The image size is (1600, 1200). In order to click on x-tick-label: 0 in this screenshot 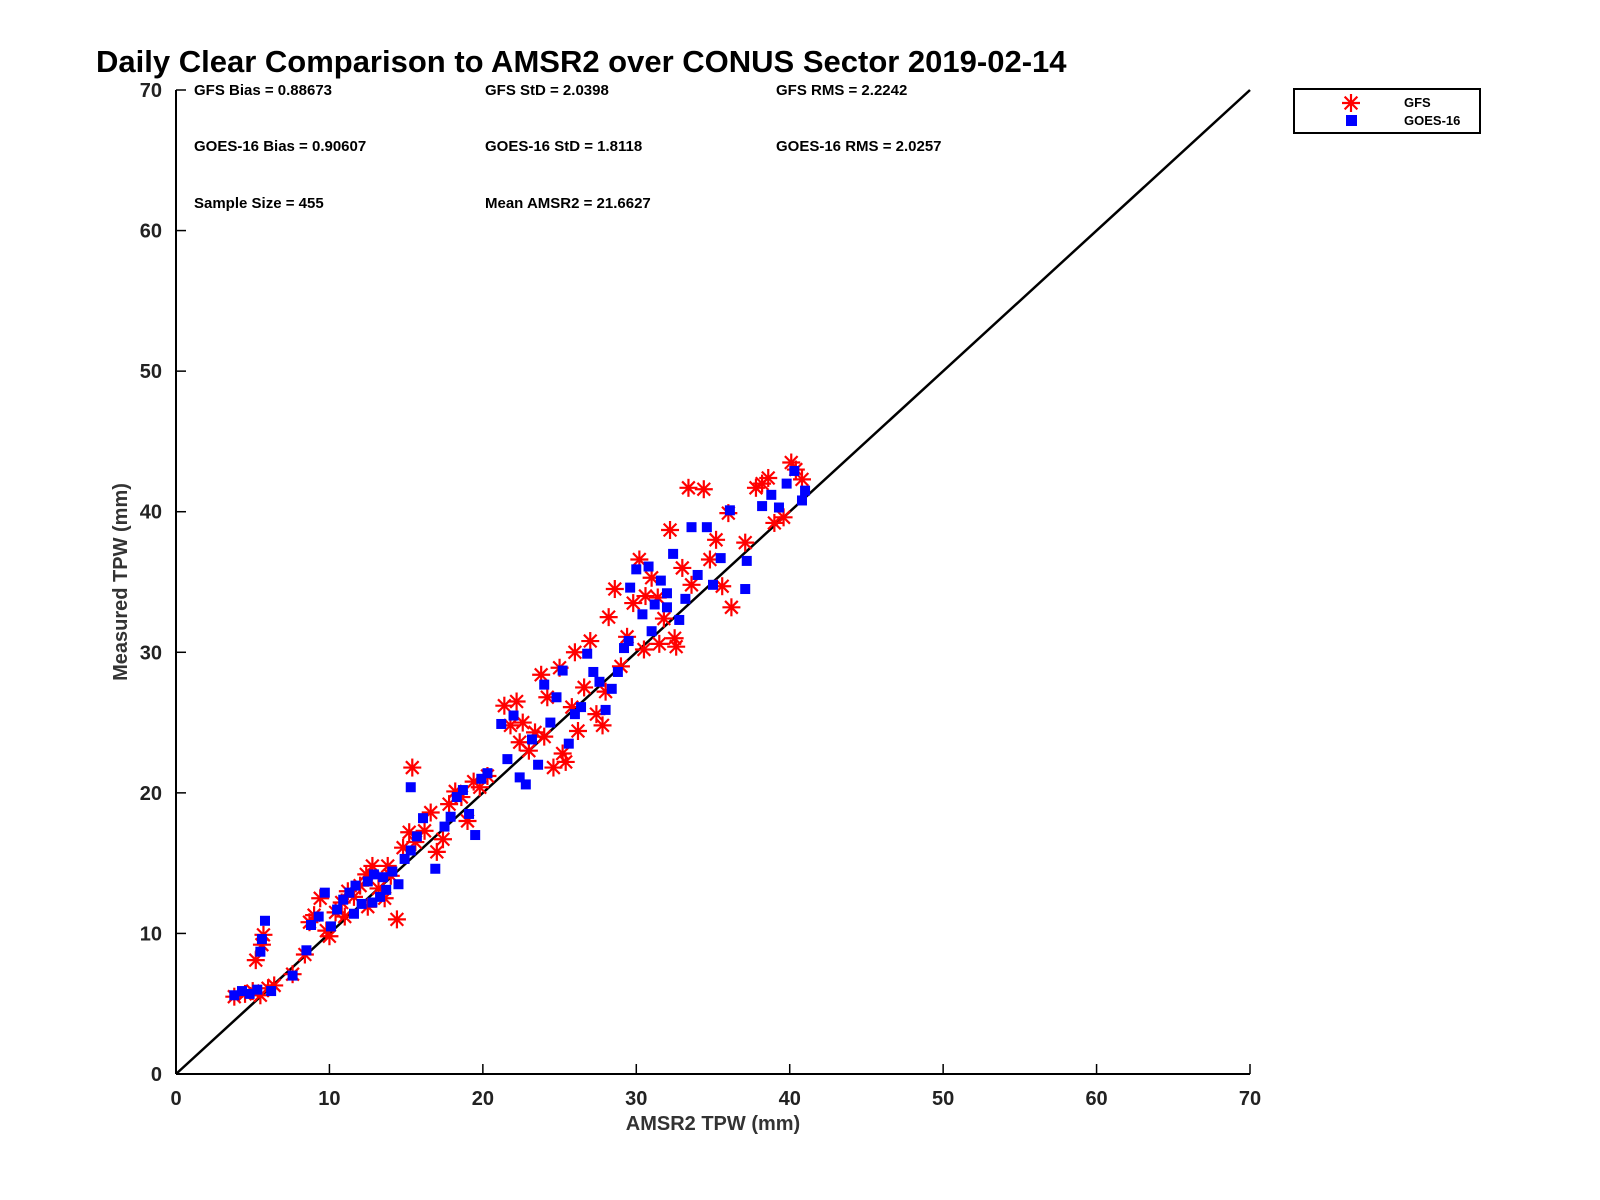, I will do `click(175, 1099)`.